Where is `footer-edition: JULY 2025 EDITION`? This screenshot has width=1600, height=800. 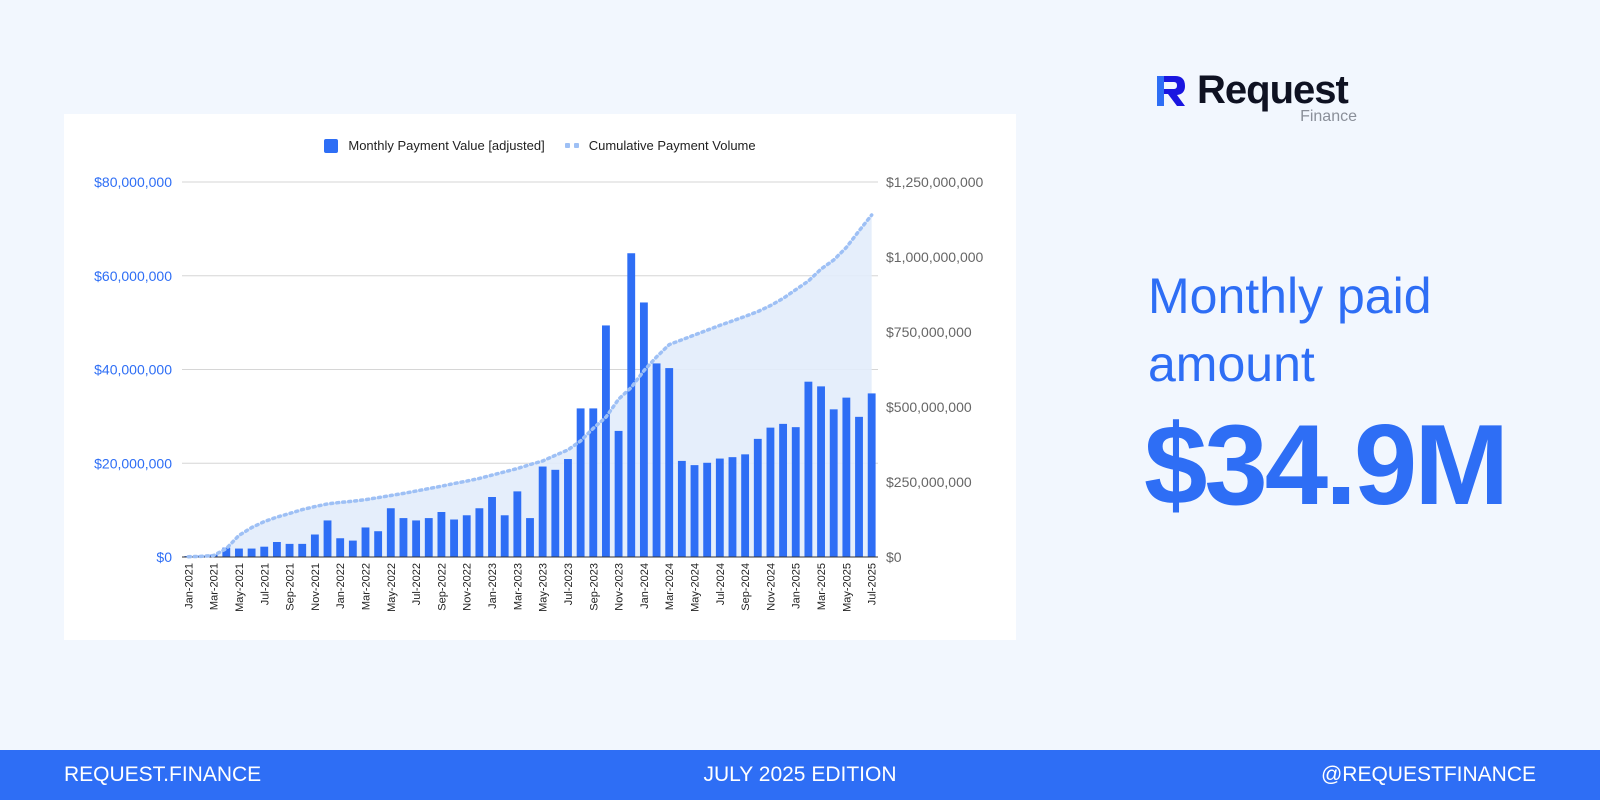 footer-edition: JULY 2025 EDITION is located at coordinates (800, 774).